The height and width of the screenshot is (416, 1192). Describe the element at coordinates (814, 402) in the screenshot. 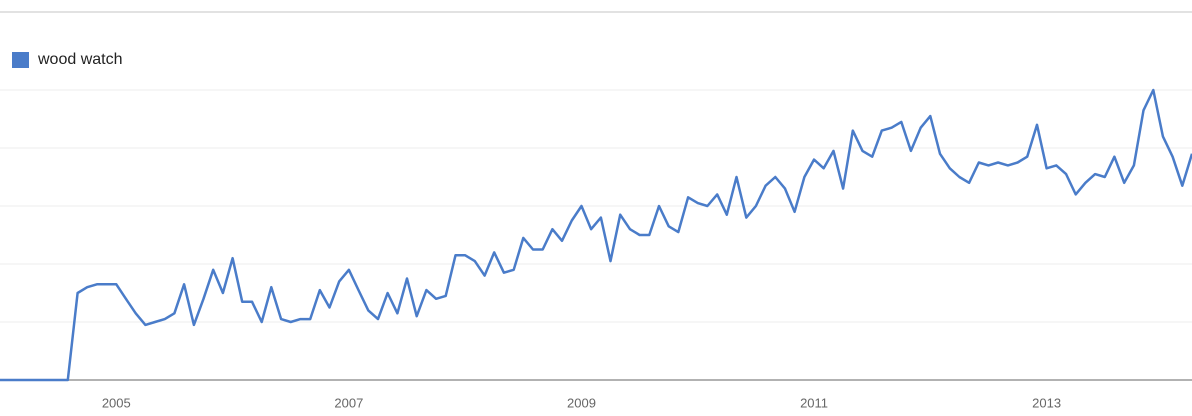

I see `x-tick-label: 2011` at that location.